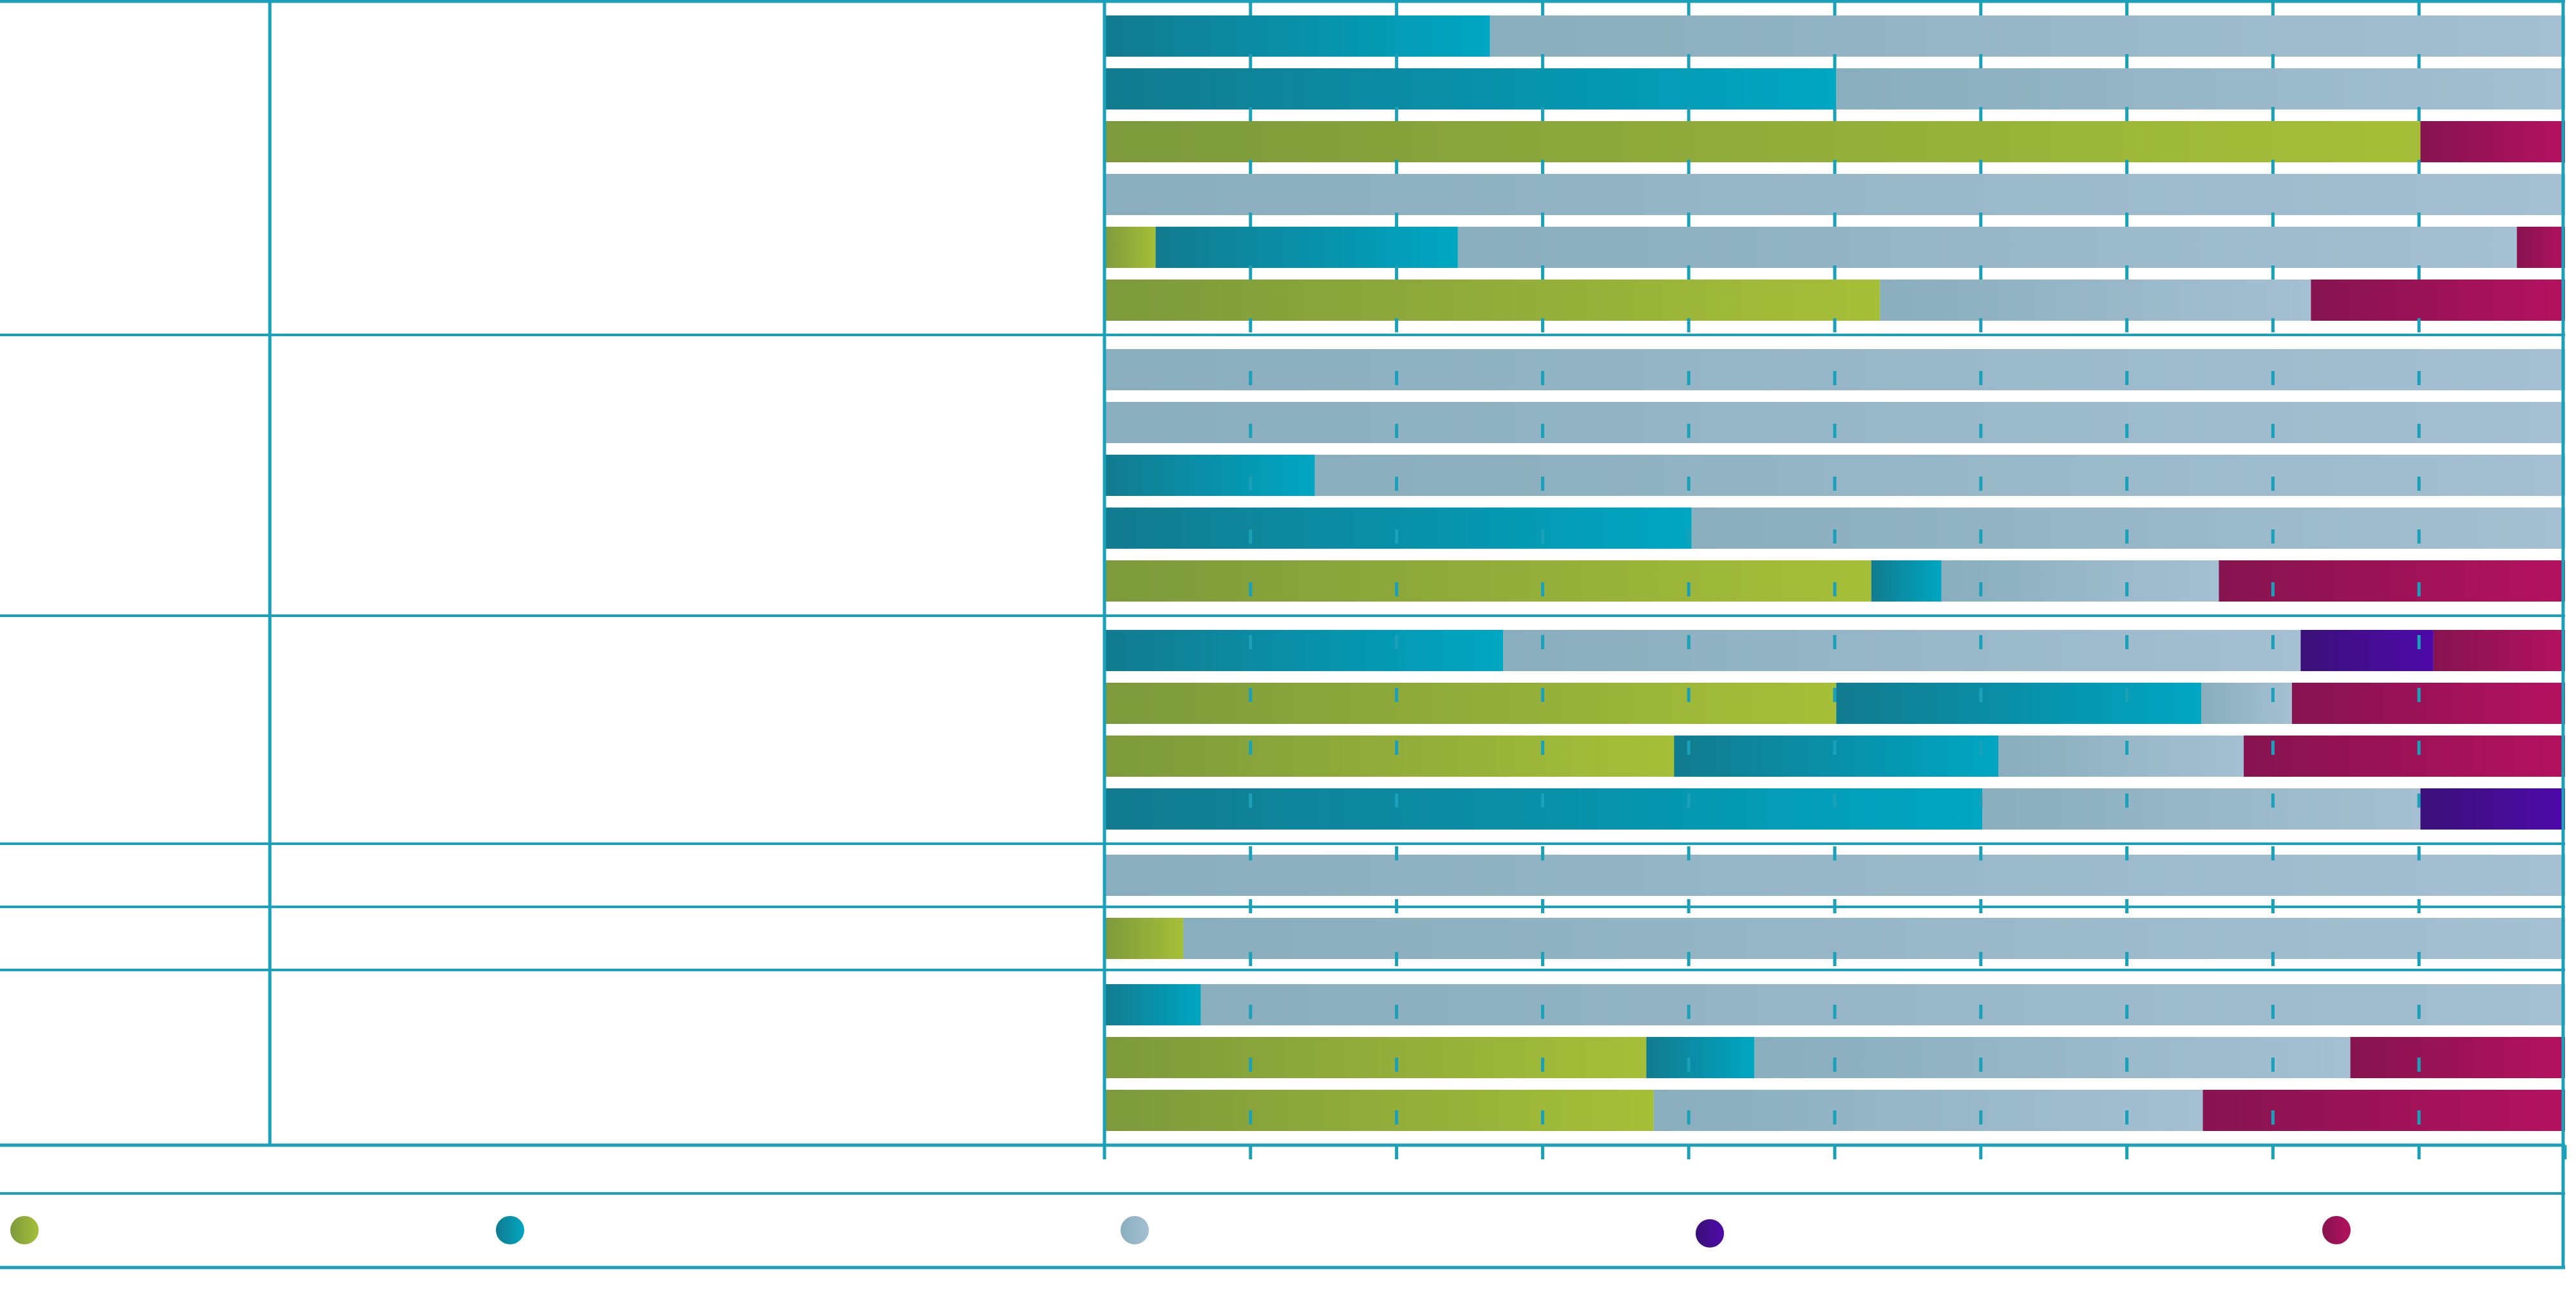 This screenshot has height=1292, width=2576. I want to click on bar-g2-r2-s0, so click(1389, 756).